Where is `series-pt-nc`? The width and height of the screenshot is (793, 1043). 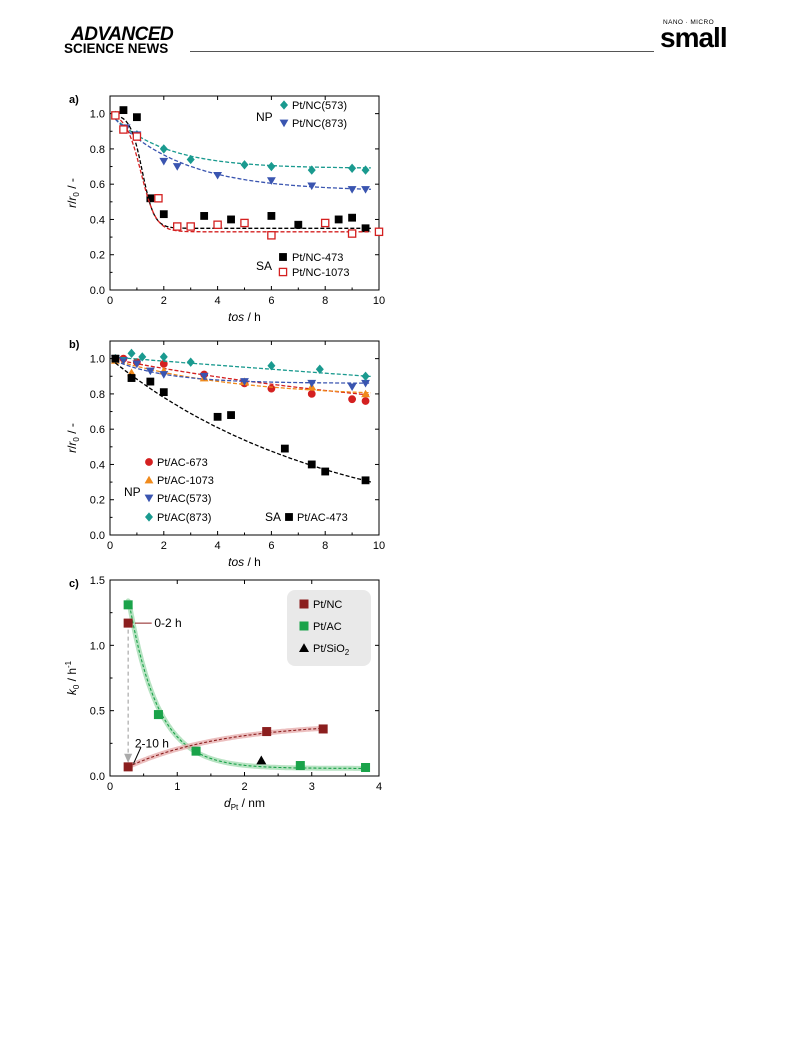 series-pt-nc is located at coordinates (225, 695).